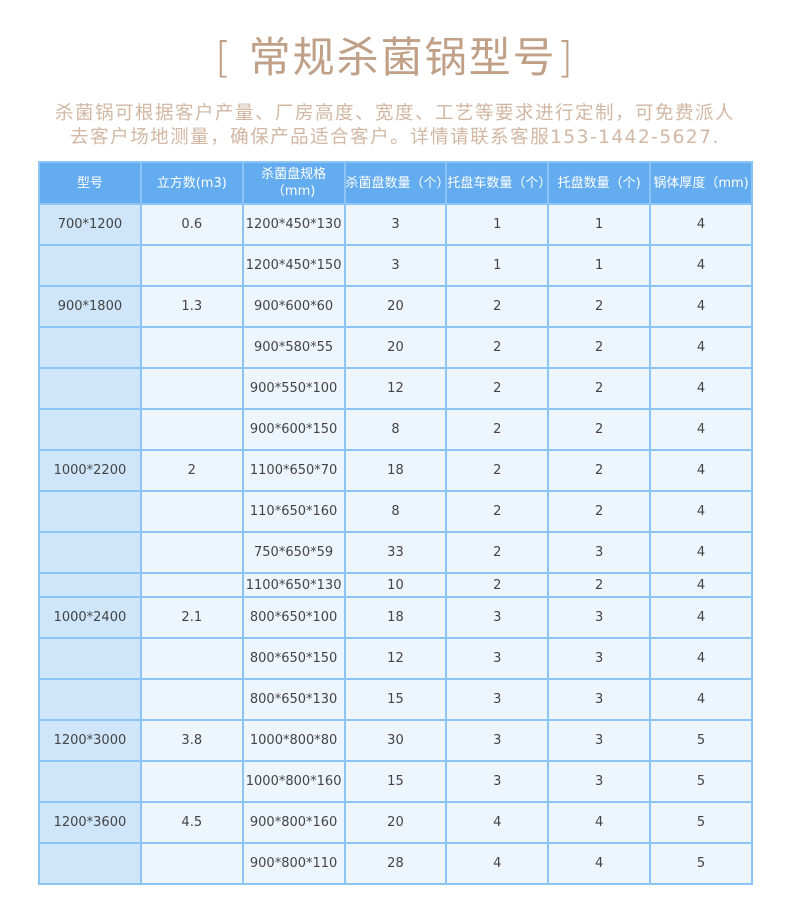 This screenshot has width=790, height=918. Describe the element at coordinates (90, 183) in the screenshot. I see `column-header: 型号` at that location.